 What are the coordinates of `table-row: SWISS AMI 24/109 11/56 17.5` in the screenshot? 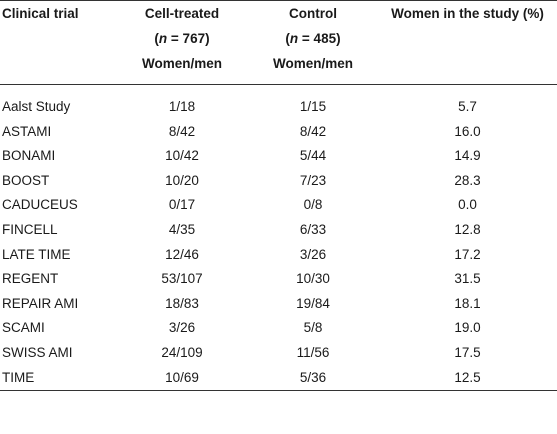 It's located at (278, 353).